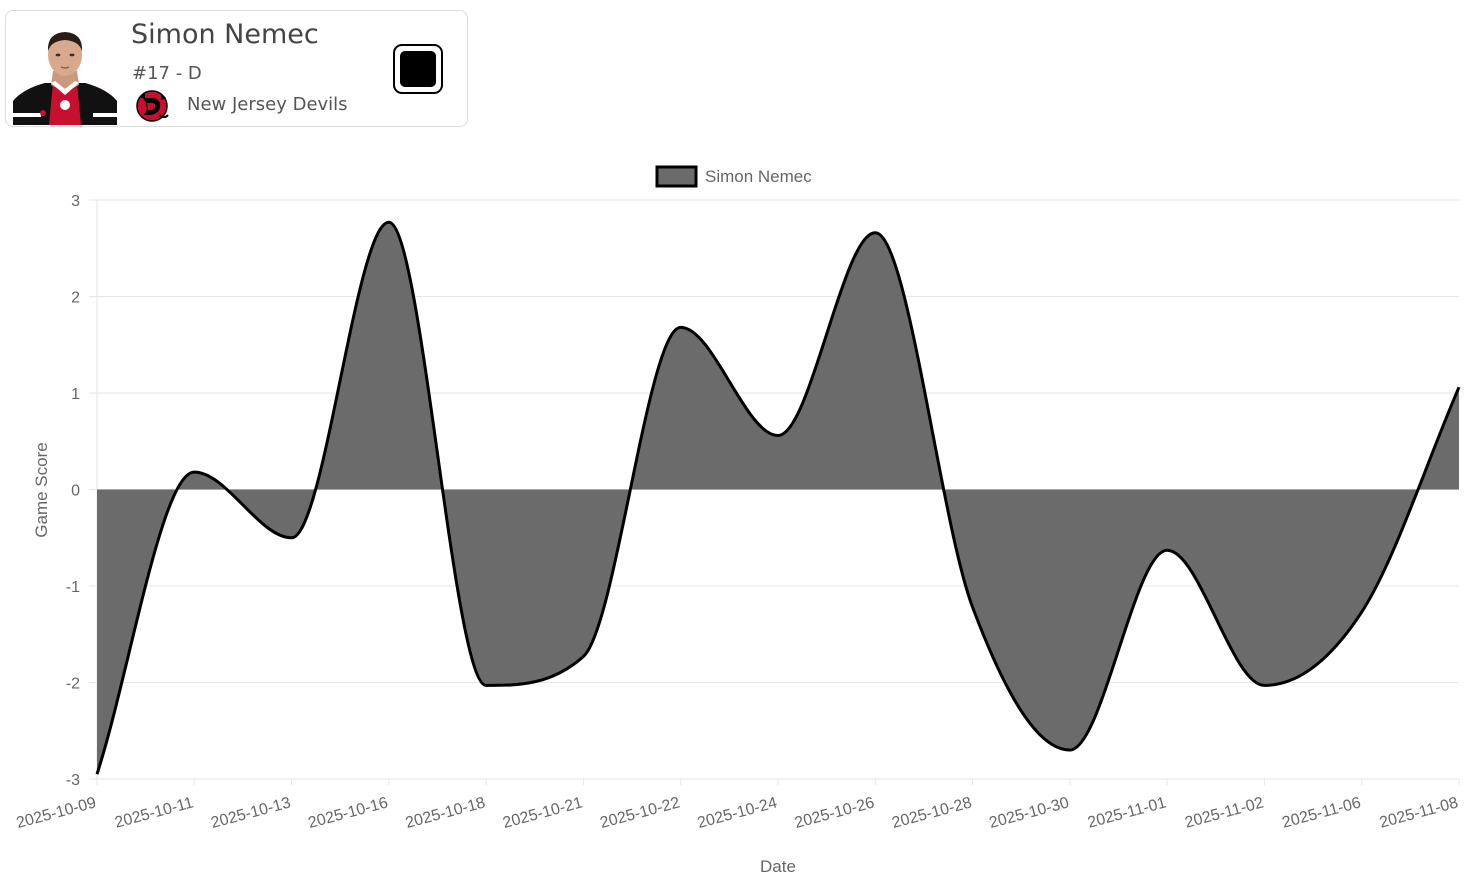  I want to click on color-swatch-fill, so click(418, 69).